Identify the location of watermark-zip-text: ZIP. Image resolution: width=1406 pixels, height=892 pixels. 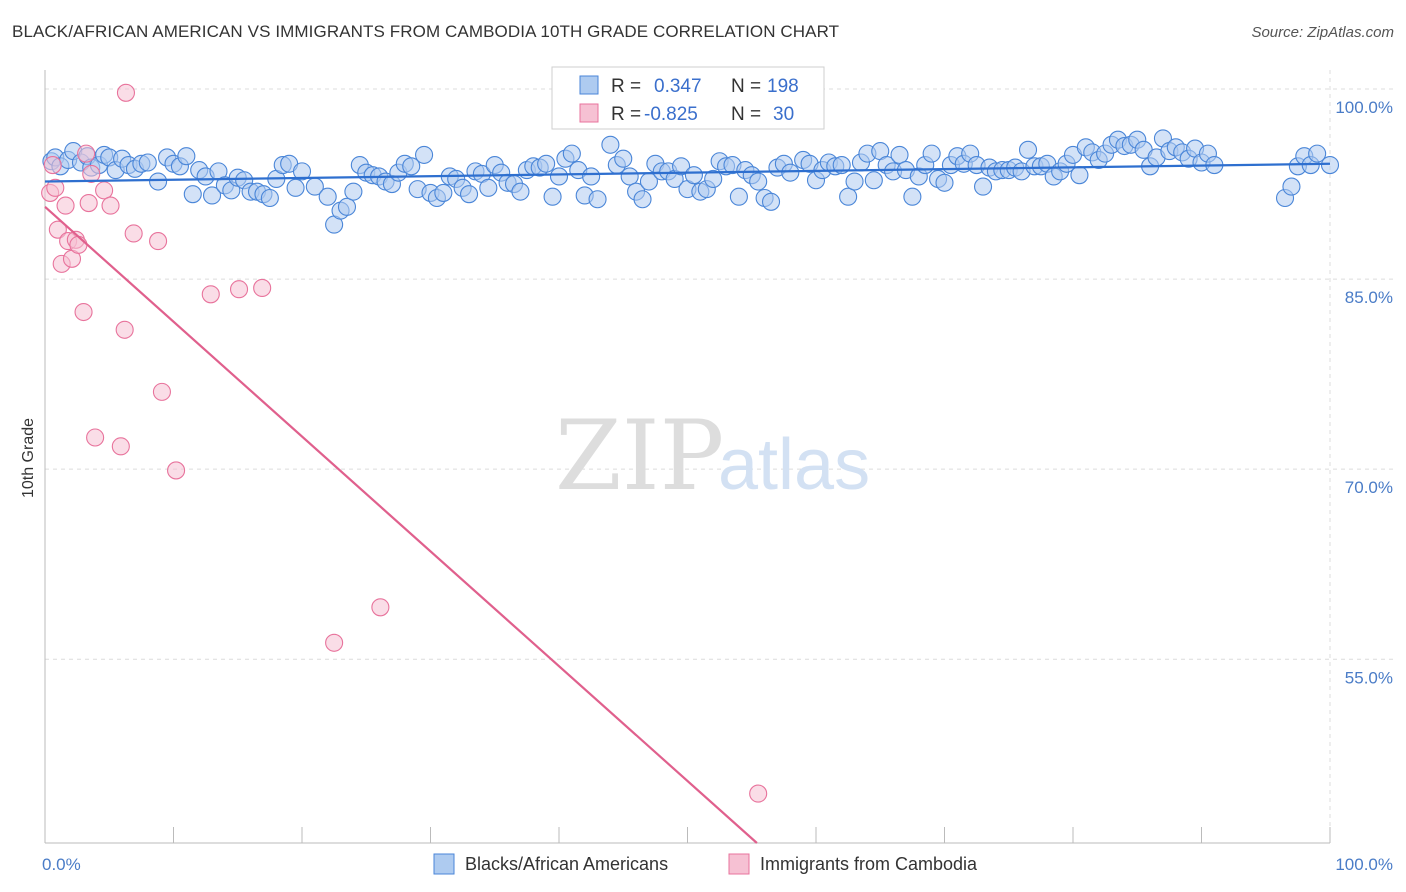
(639, 456).